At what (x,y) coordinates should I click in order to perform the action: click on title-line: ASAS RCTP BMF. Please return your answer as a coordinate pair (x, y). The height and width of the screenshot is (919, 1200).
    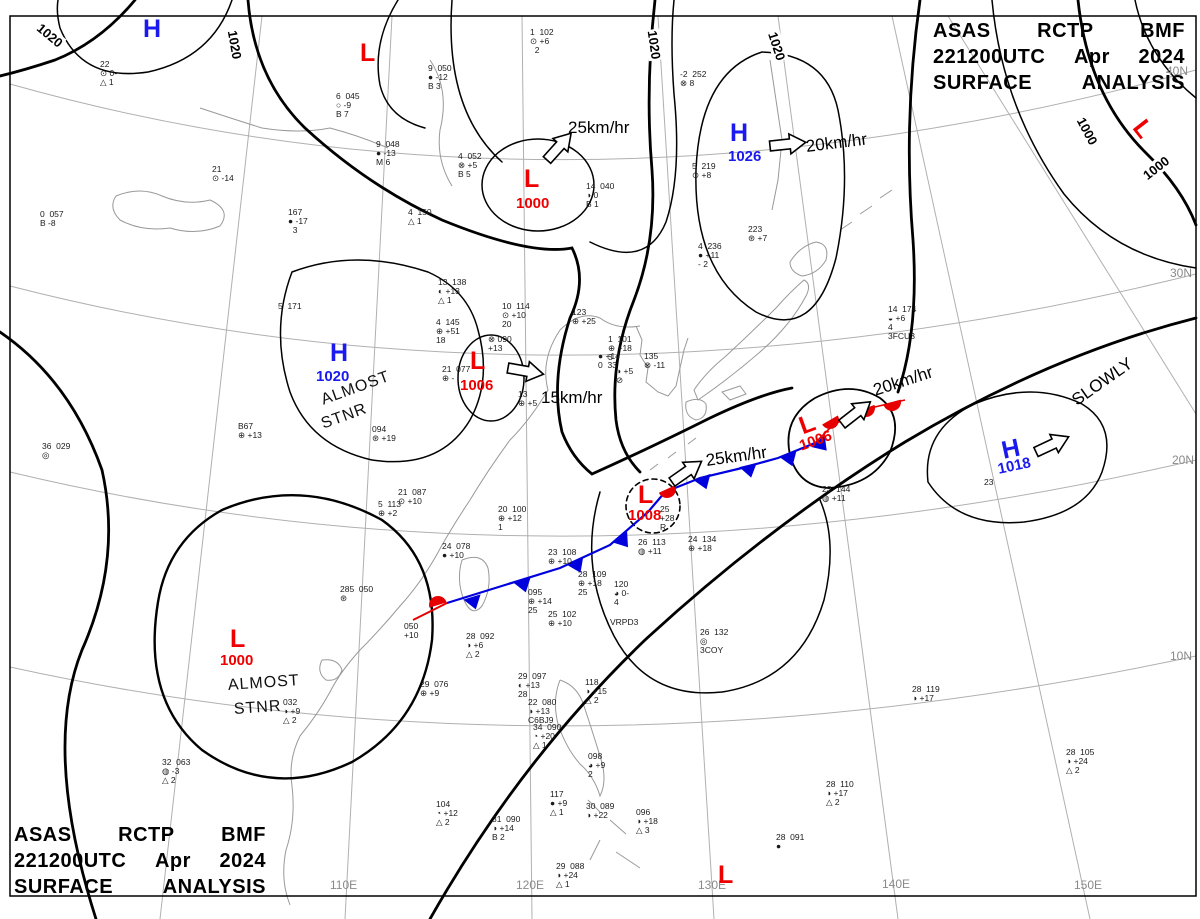
    Looking at the image, I should click on (140, 835).